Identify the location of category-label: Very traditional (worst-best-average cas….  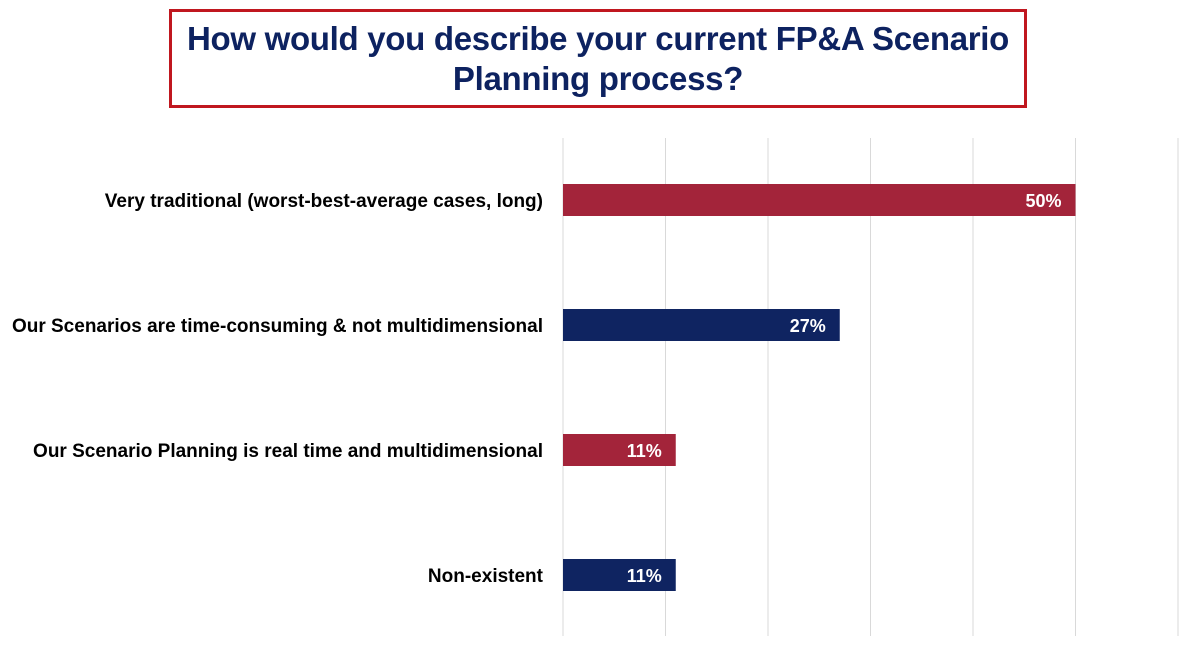
(324, 201).